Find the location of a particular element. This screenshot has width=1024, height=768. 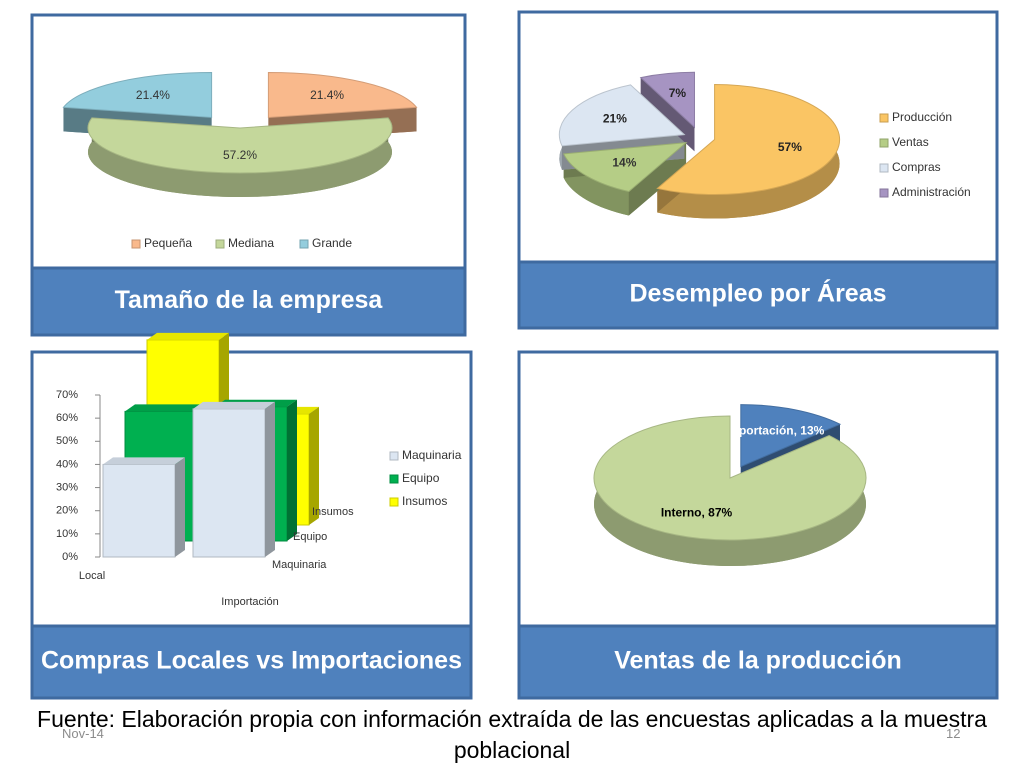

legend-label: Maquinaria is located at coordinates (432, 455).